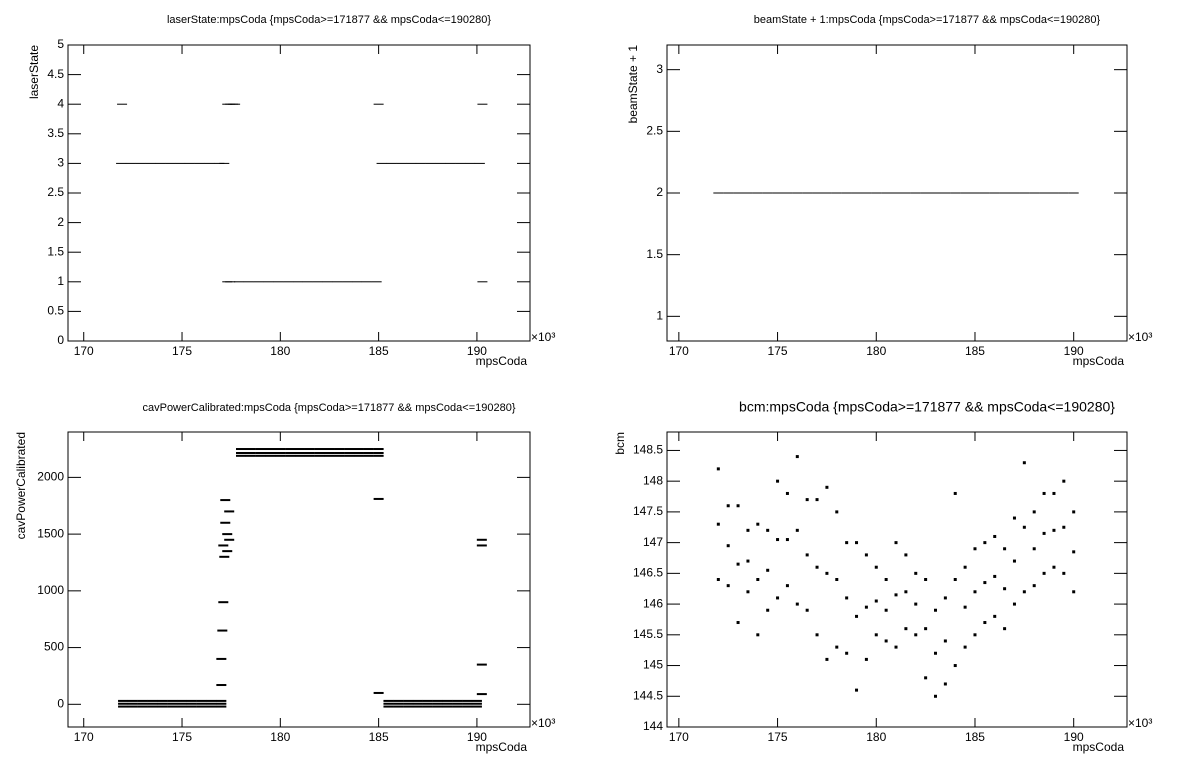  What do you see at coordinates (659, 192) in the screenshot?
I see `y-tick-label: 2` at bounding box center [659, 192].